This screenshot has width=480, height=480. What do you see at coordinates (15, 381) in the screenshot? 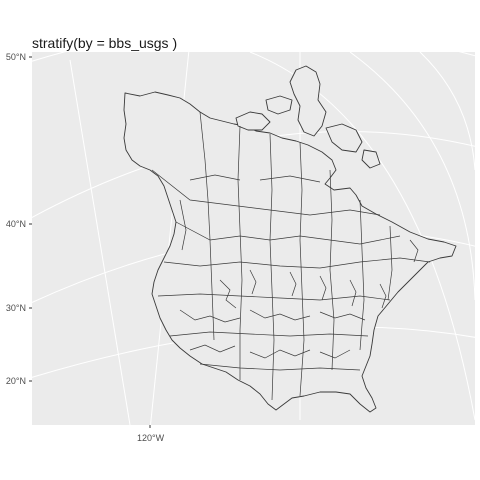
I see `lat-label-20: 20°N` at bounding box center [15, 381].